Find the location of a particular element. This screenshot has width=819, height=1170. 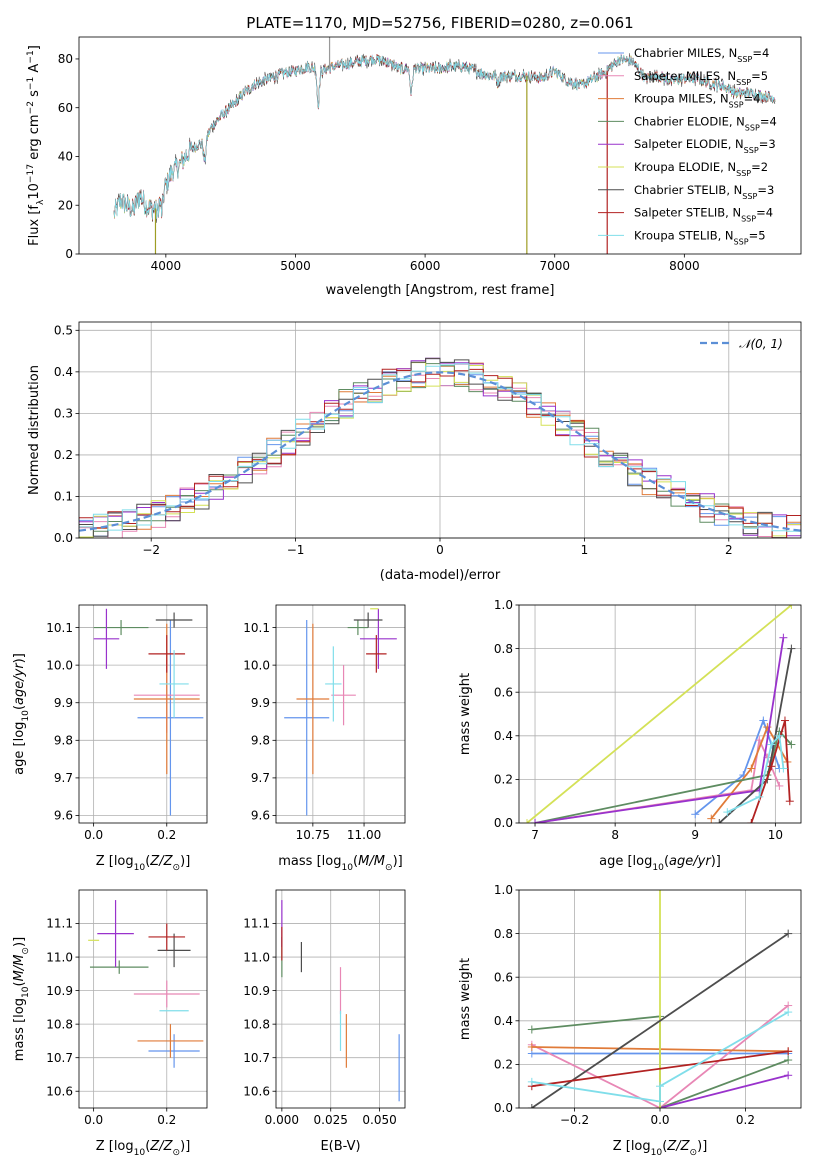

x-tick-label: 7 is located at coordinates (535, 835).